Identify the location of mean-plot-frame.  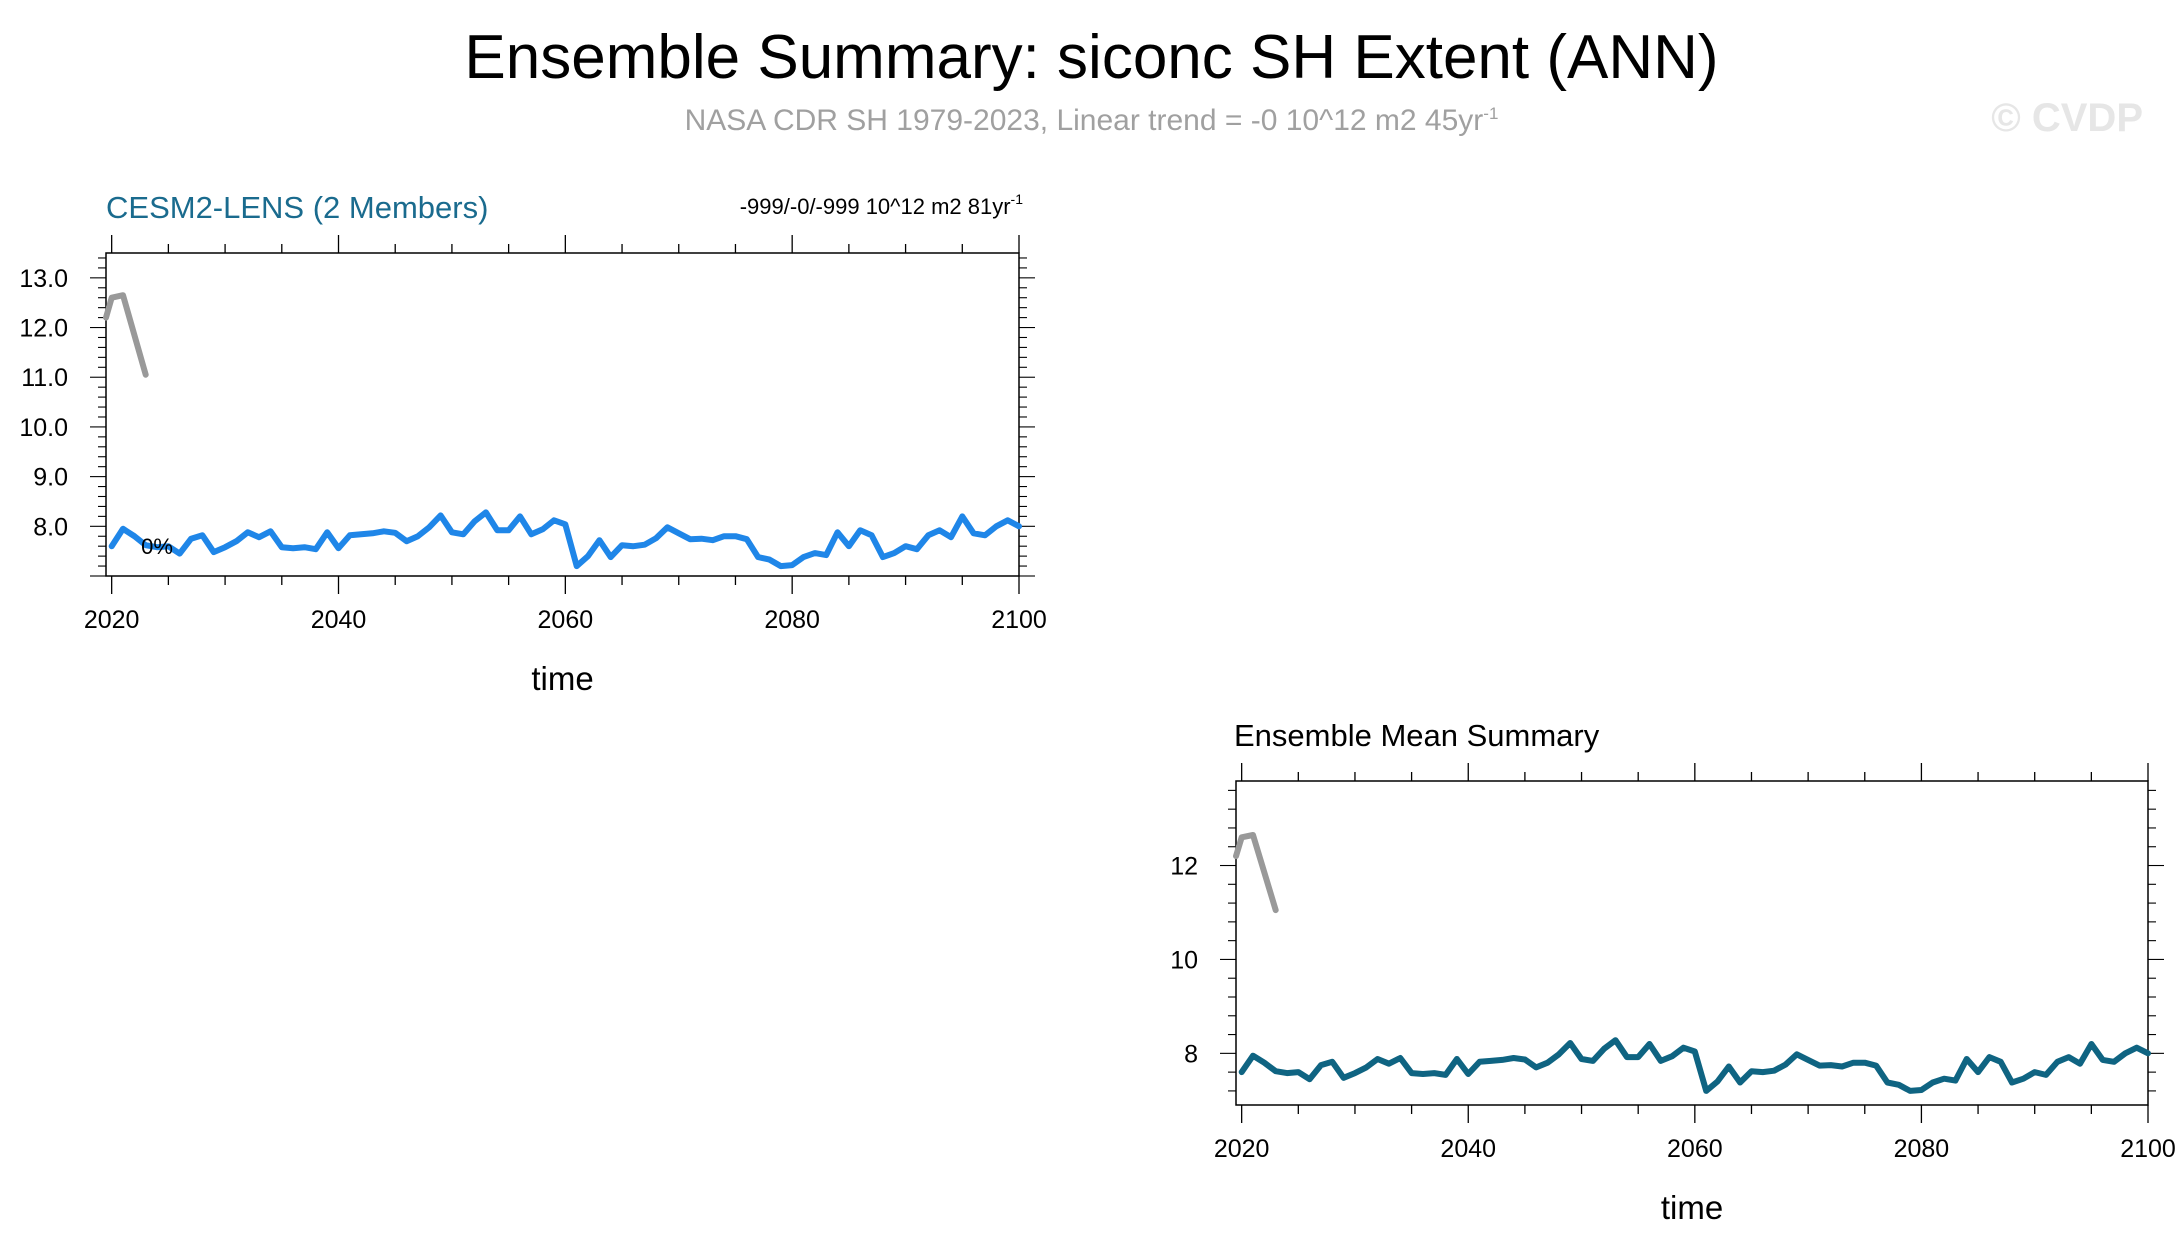
(1692, 943).